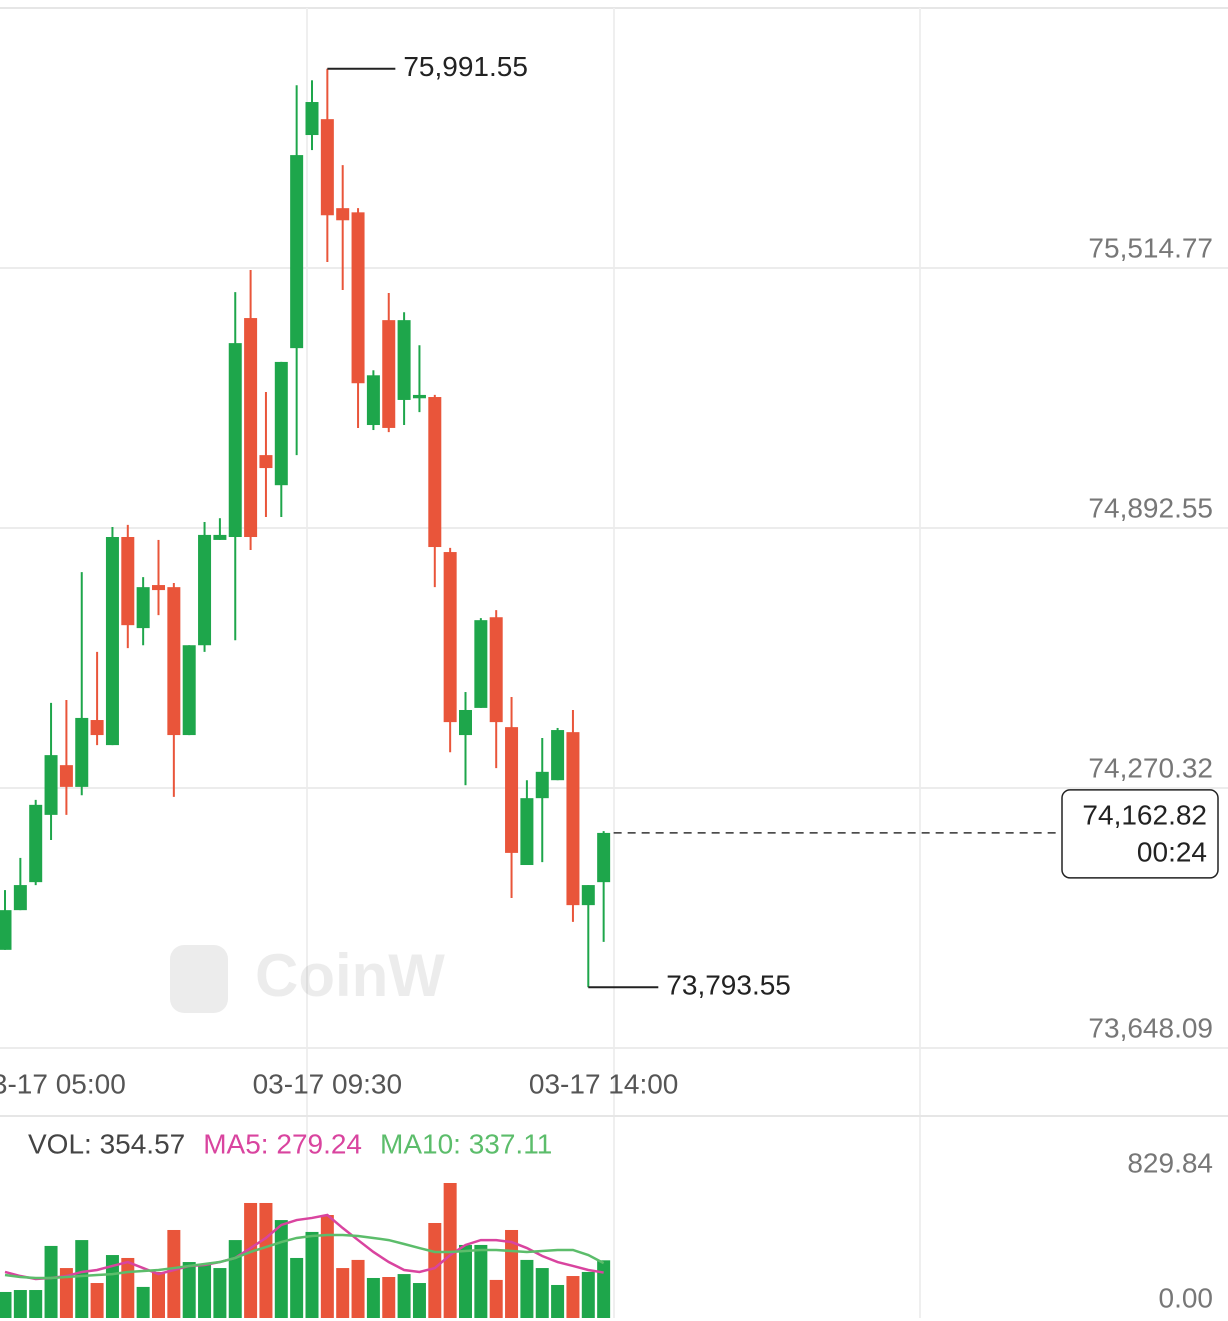  Describe the element at coordinates (1150, 767) in the screenshot. I see `y-tick-label: 74,270.32` at that location.